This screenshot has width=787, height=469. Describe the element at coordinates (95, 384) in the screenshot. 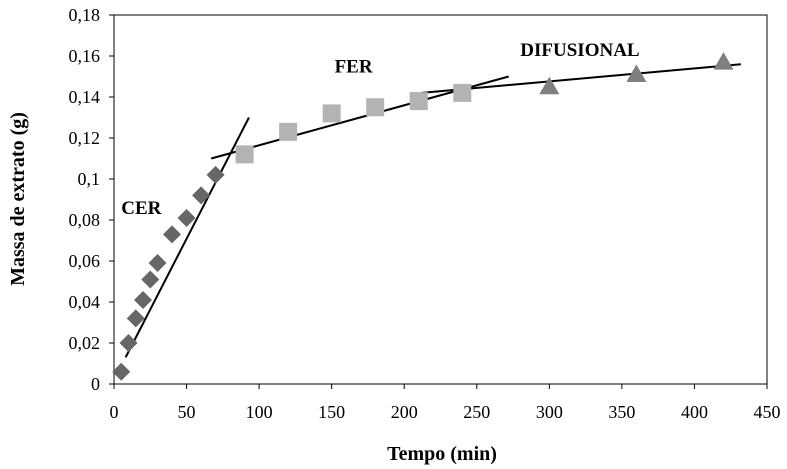

I see `y-tick-label: 0` at that location.